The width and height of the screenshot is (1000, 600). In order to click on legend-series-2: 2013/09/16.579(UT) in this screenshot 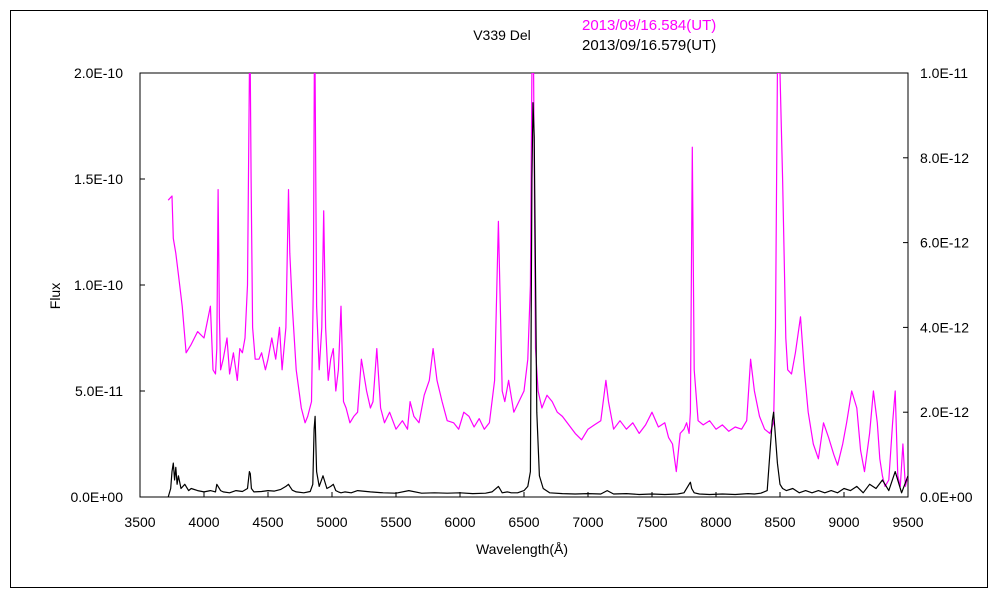, I will do `click(649, 45)`.